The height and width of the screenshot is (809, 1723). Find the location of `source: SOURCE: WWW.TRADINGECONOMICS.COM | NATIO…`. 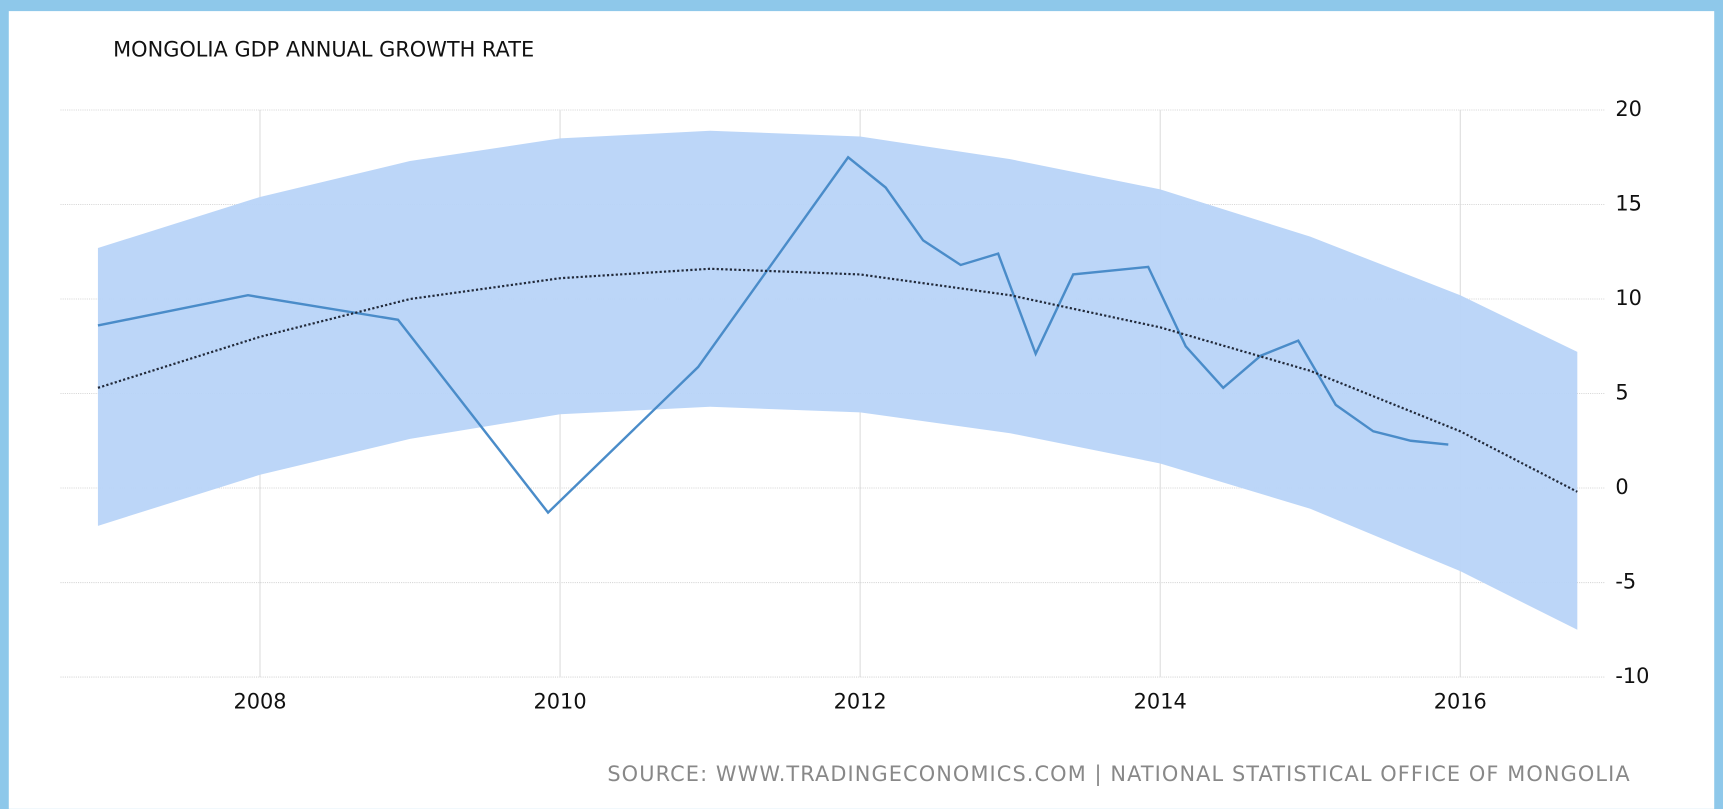

source: SOURCE: WWW.TRADINGECONOMICS.COM | NATIO… is located at coordinates (1118, 774).